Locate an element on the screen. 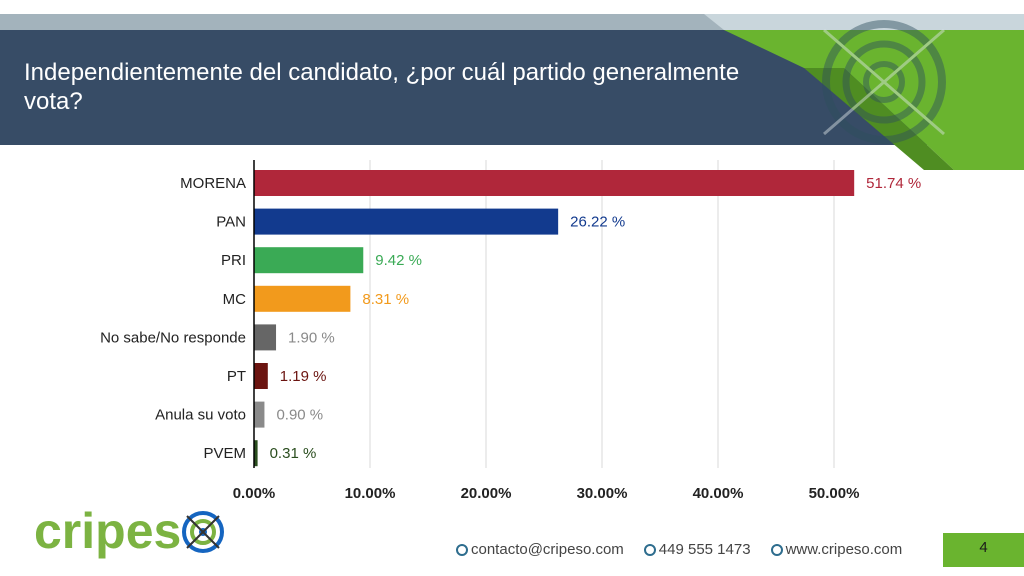 This screenshot has height=576, width=1024. data-label: 1.19 % is located at coordinates (303, 376).